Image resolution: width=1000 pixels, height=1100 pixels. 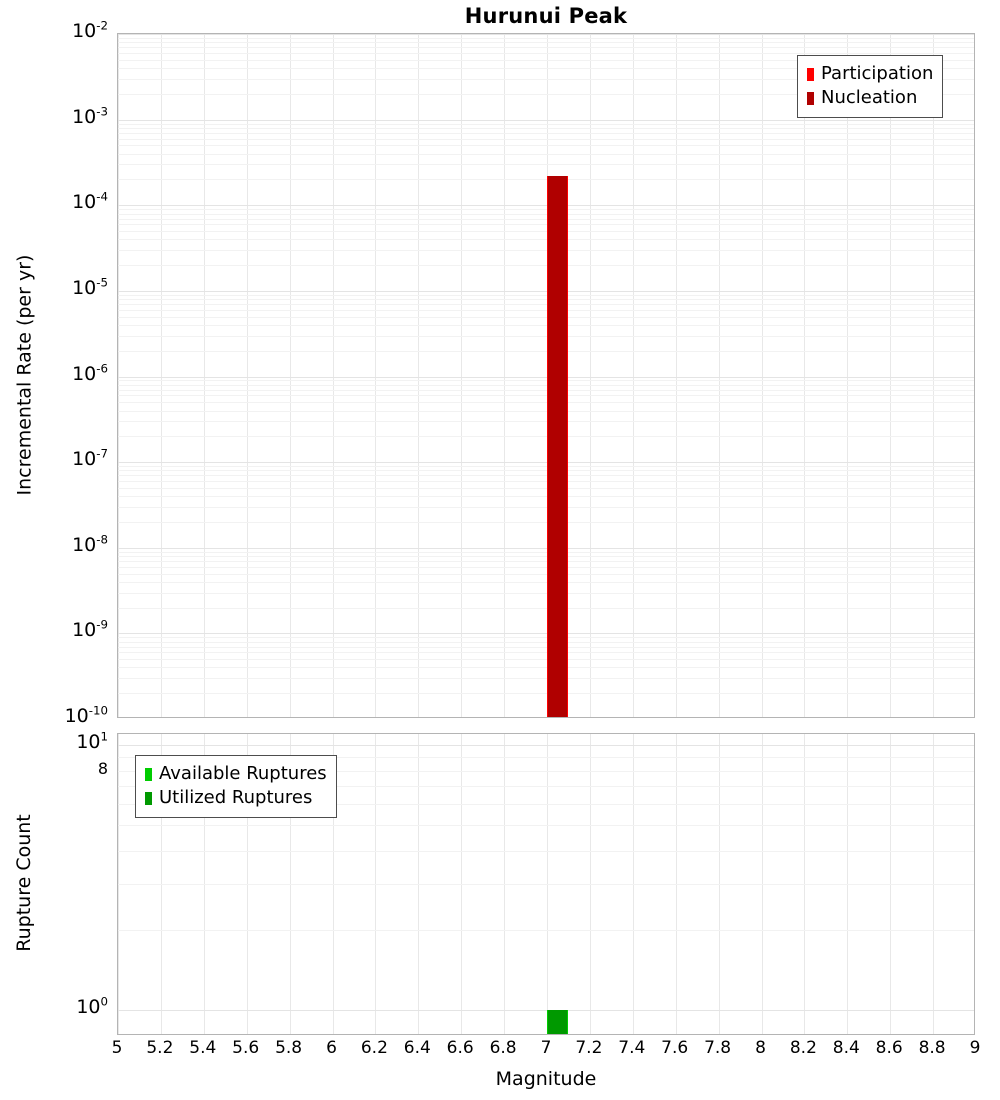 What do you see at coordinates (90, 544) in the screenshot?
I see `y-tick-label: 10⁻⁸` at bounding box center [90, 544].